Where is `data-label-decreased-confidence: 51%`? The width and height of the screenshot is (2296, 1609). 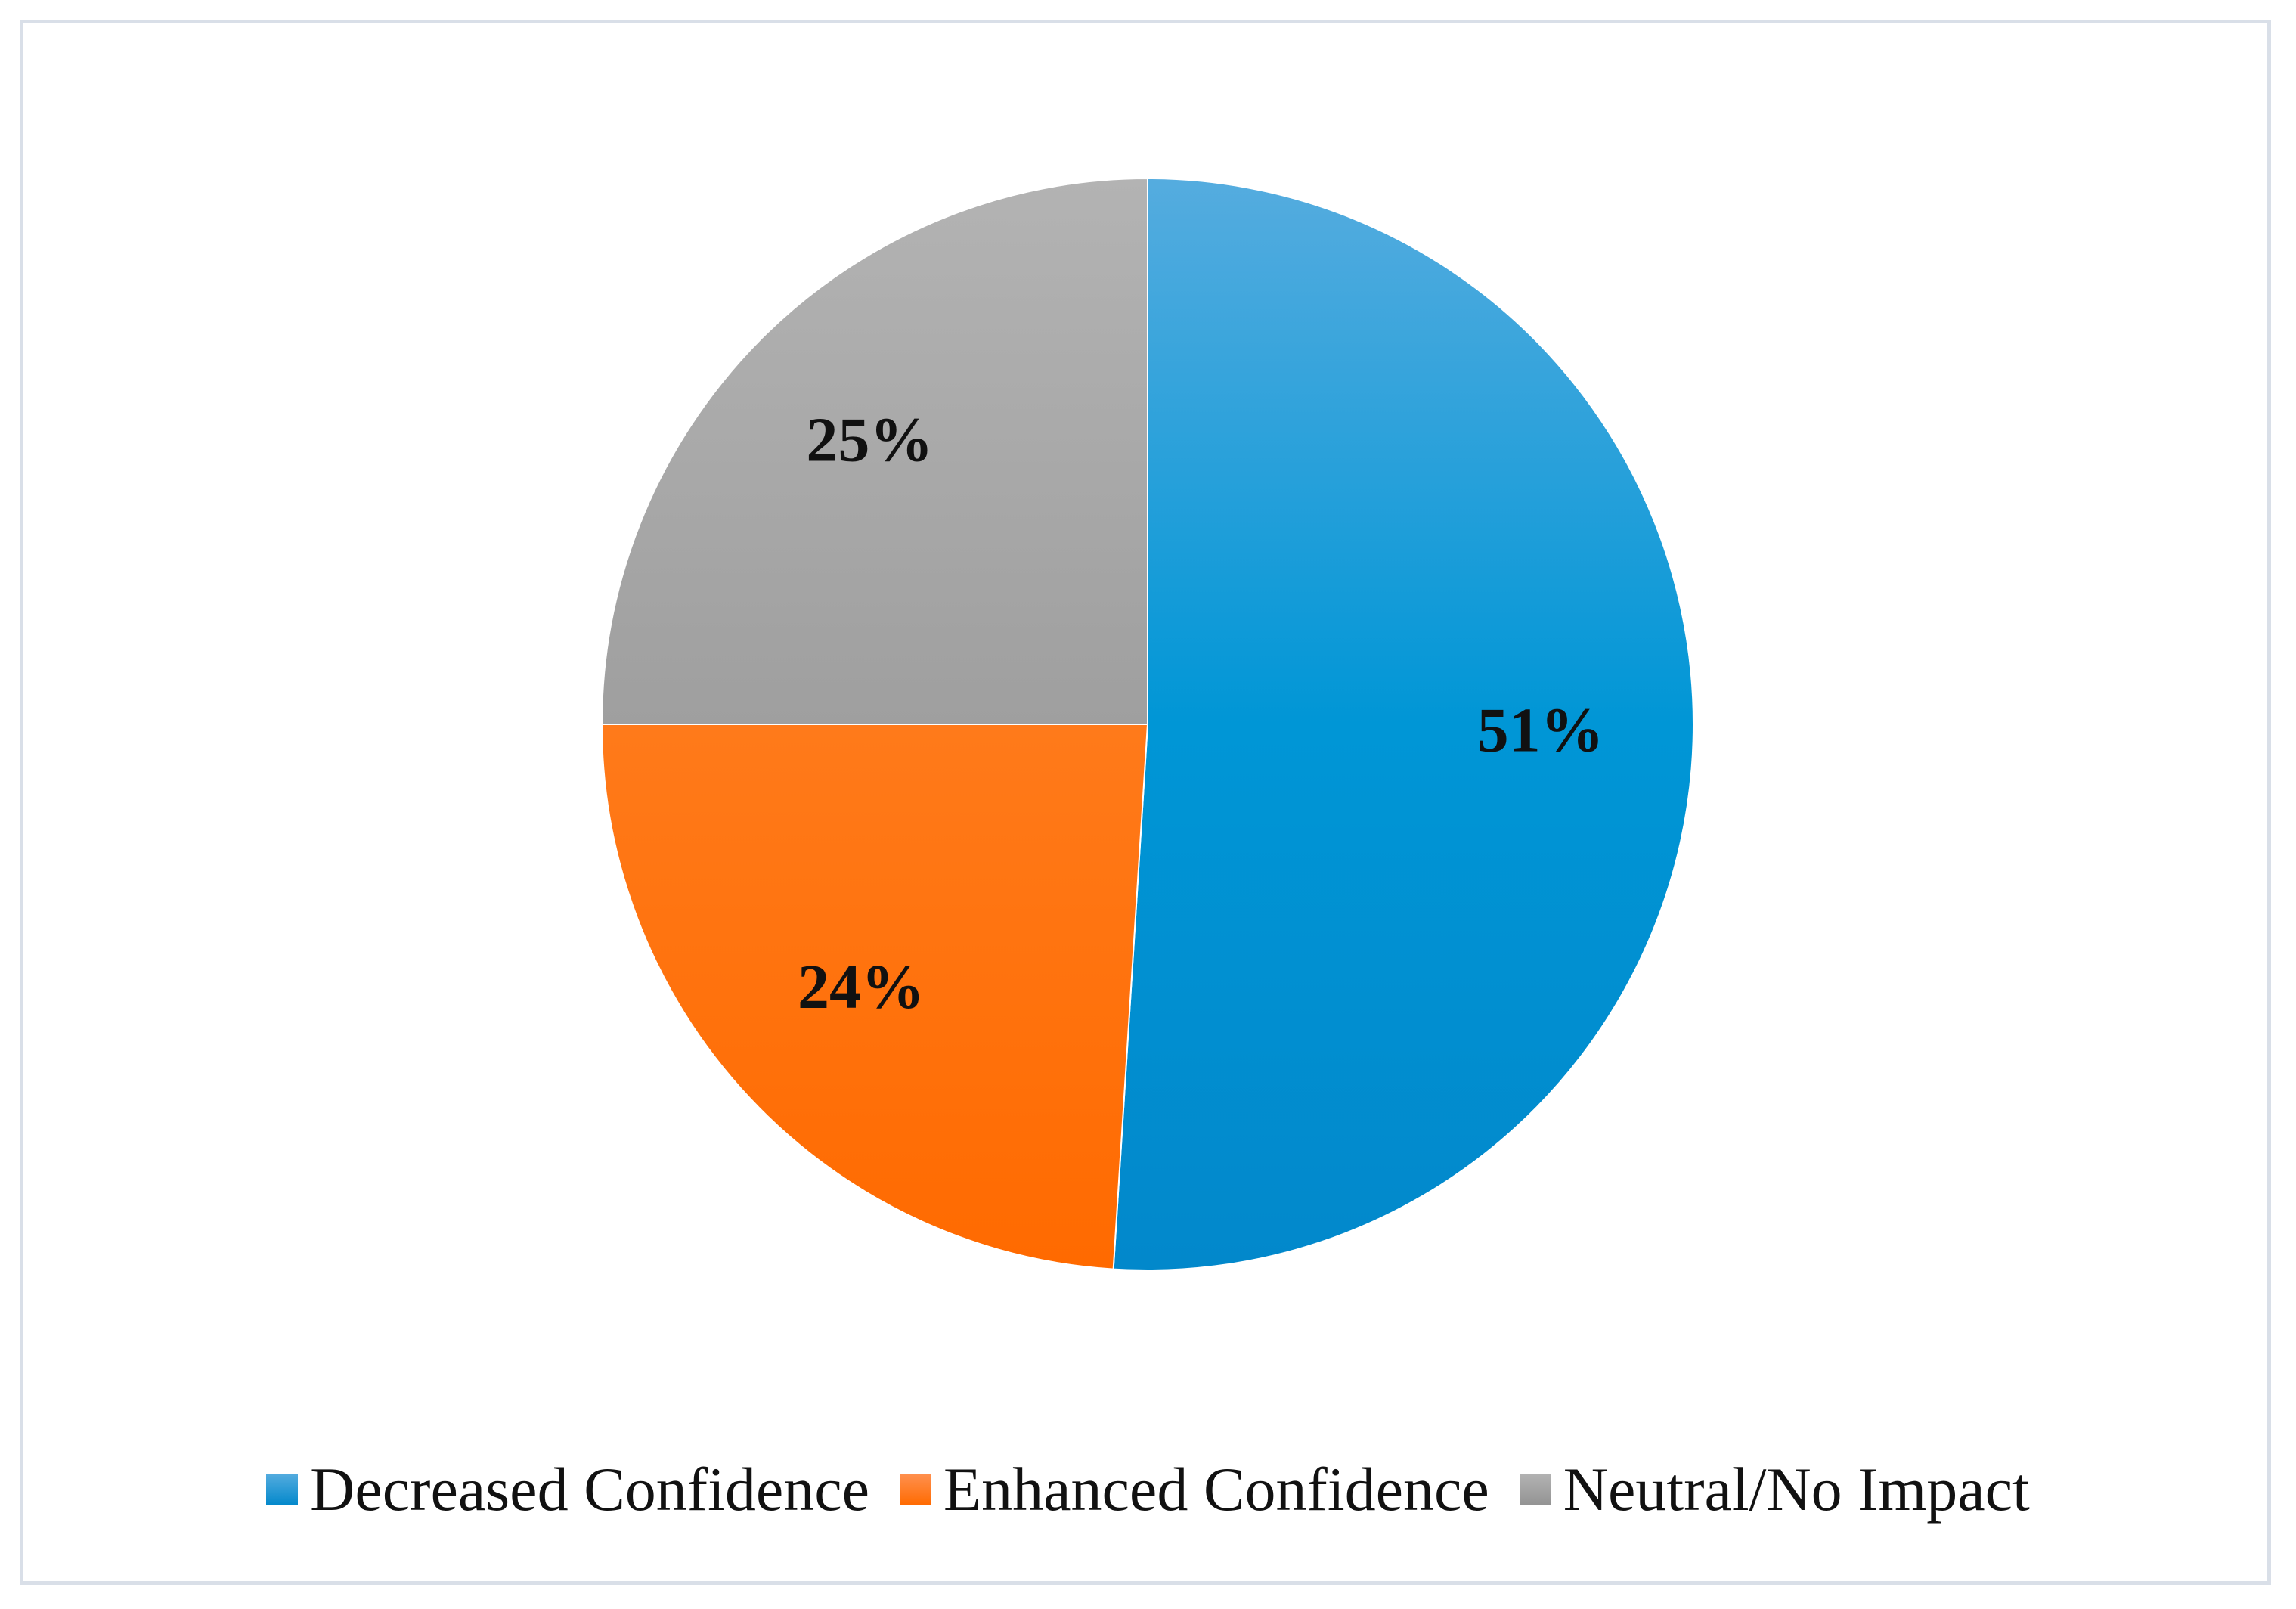 data-label-decreased-confidence: 51% is located at coordinates (1540, 731).